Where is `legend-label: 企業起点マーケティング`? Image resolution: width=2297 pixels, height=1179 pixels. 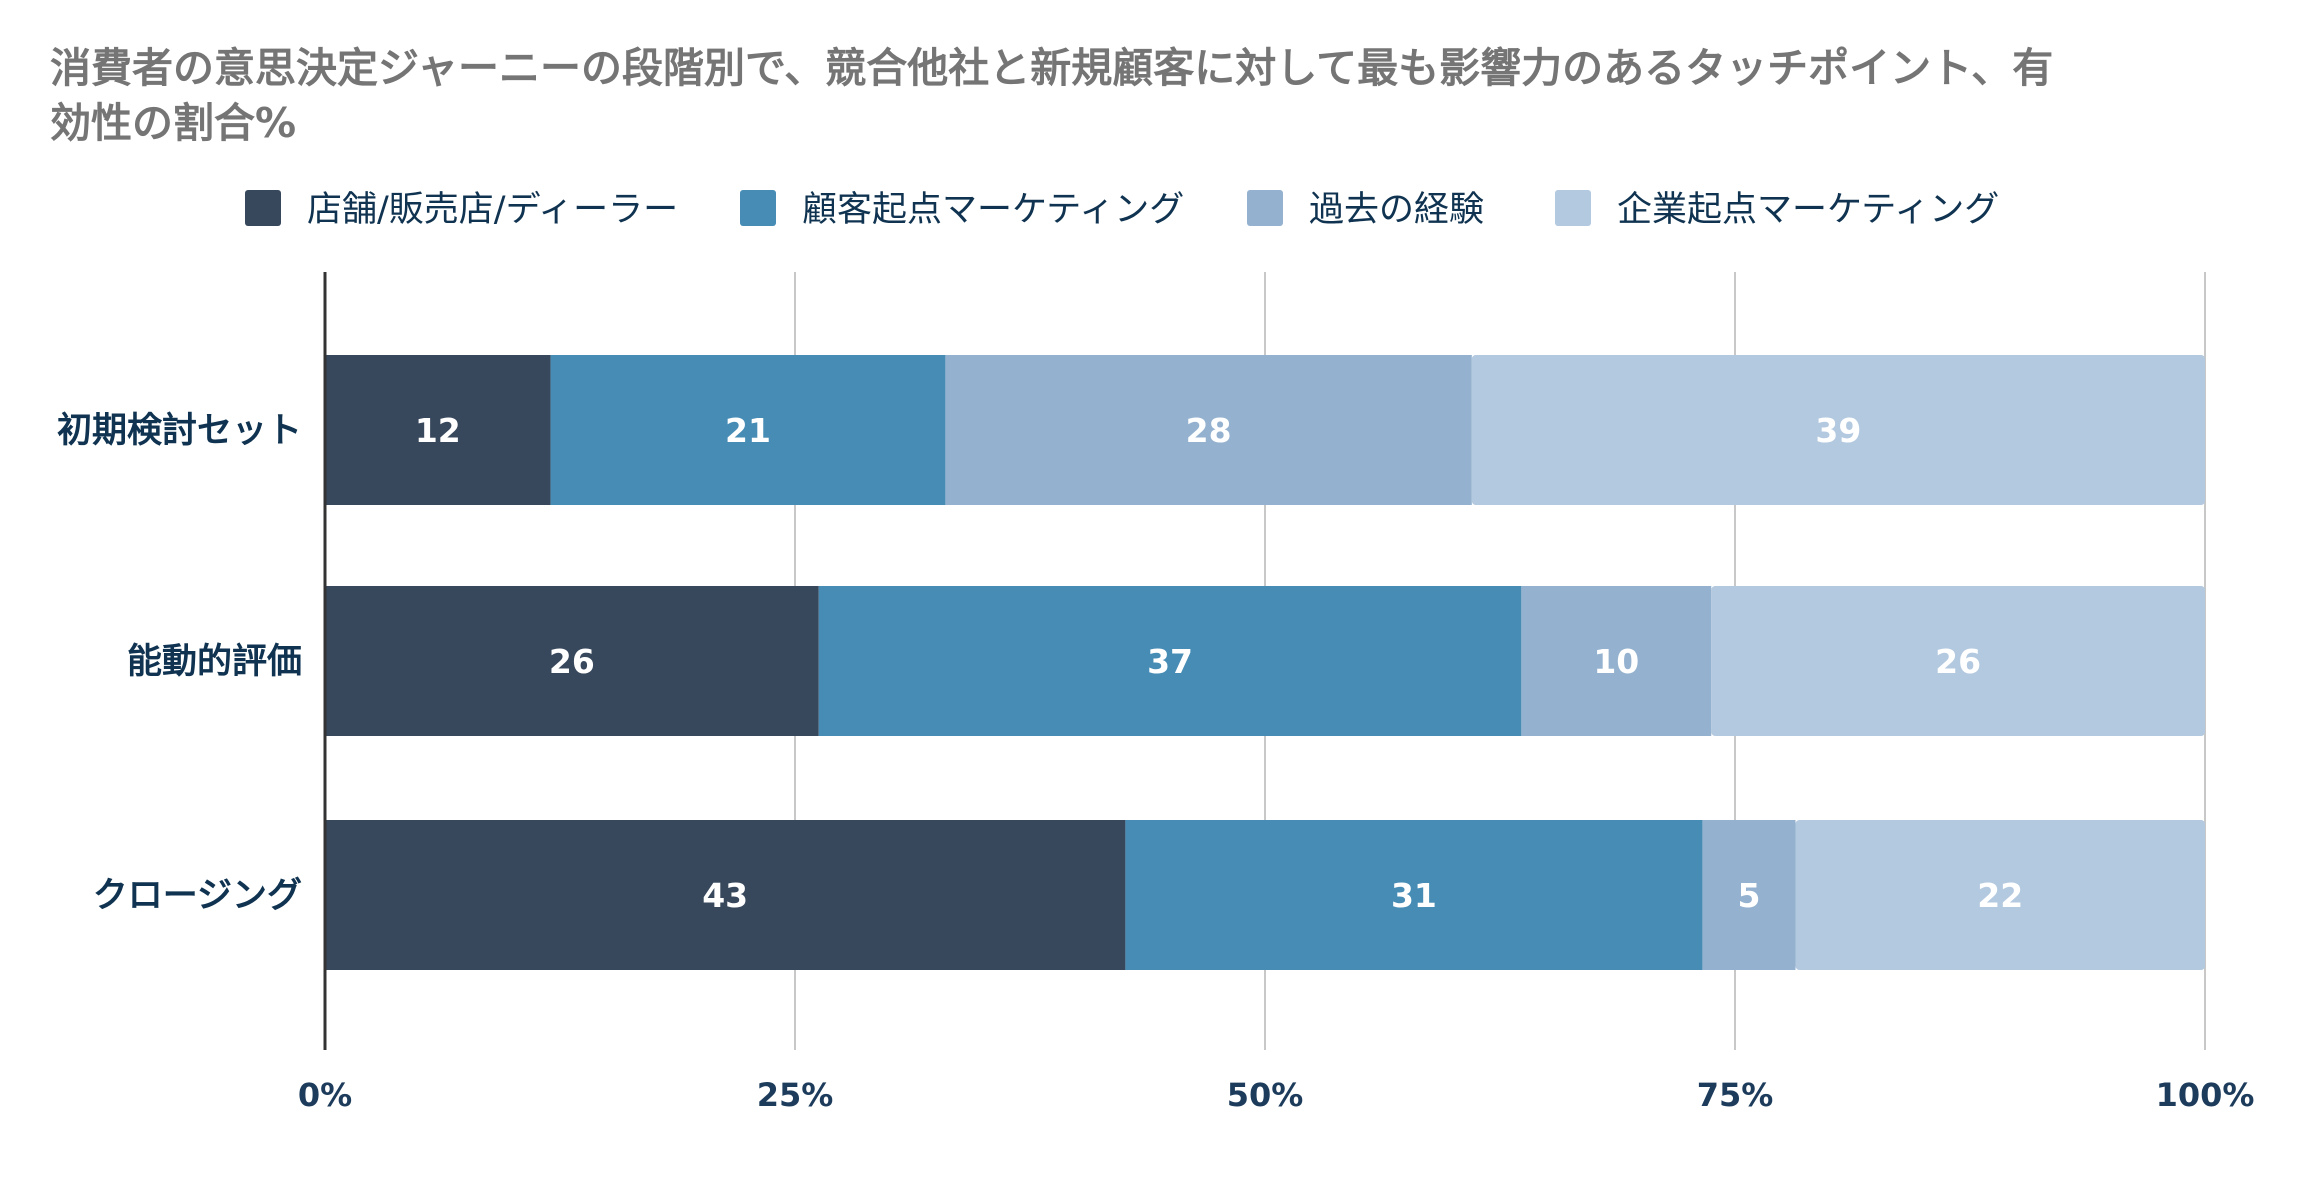
legend-label: 企業起点マーケティング is located at coordinates (1808, 210).